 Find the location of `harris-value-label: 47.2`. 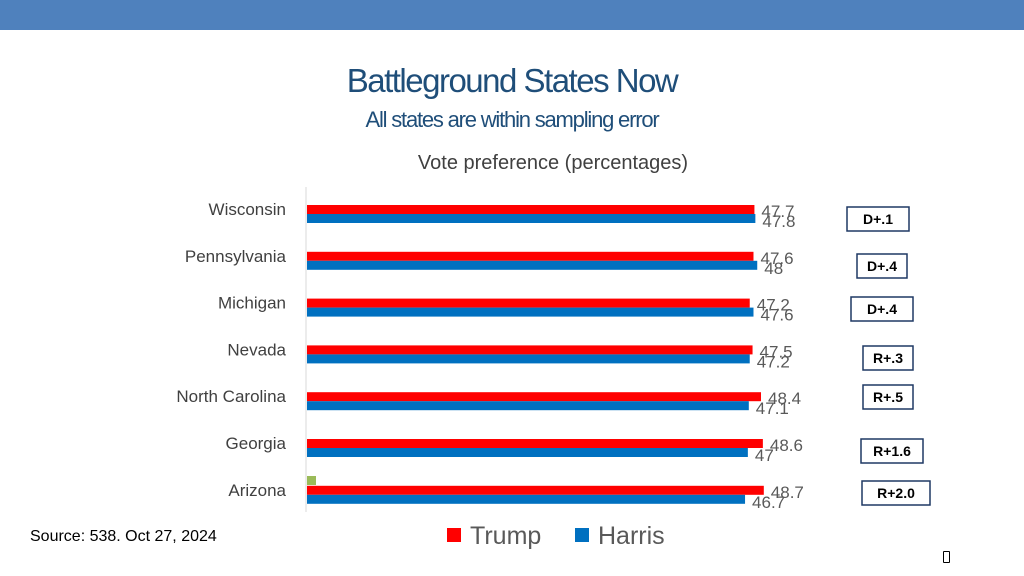

harris-value-label: 47.2 is located at coordinates (773, 361).